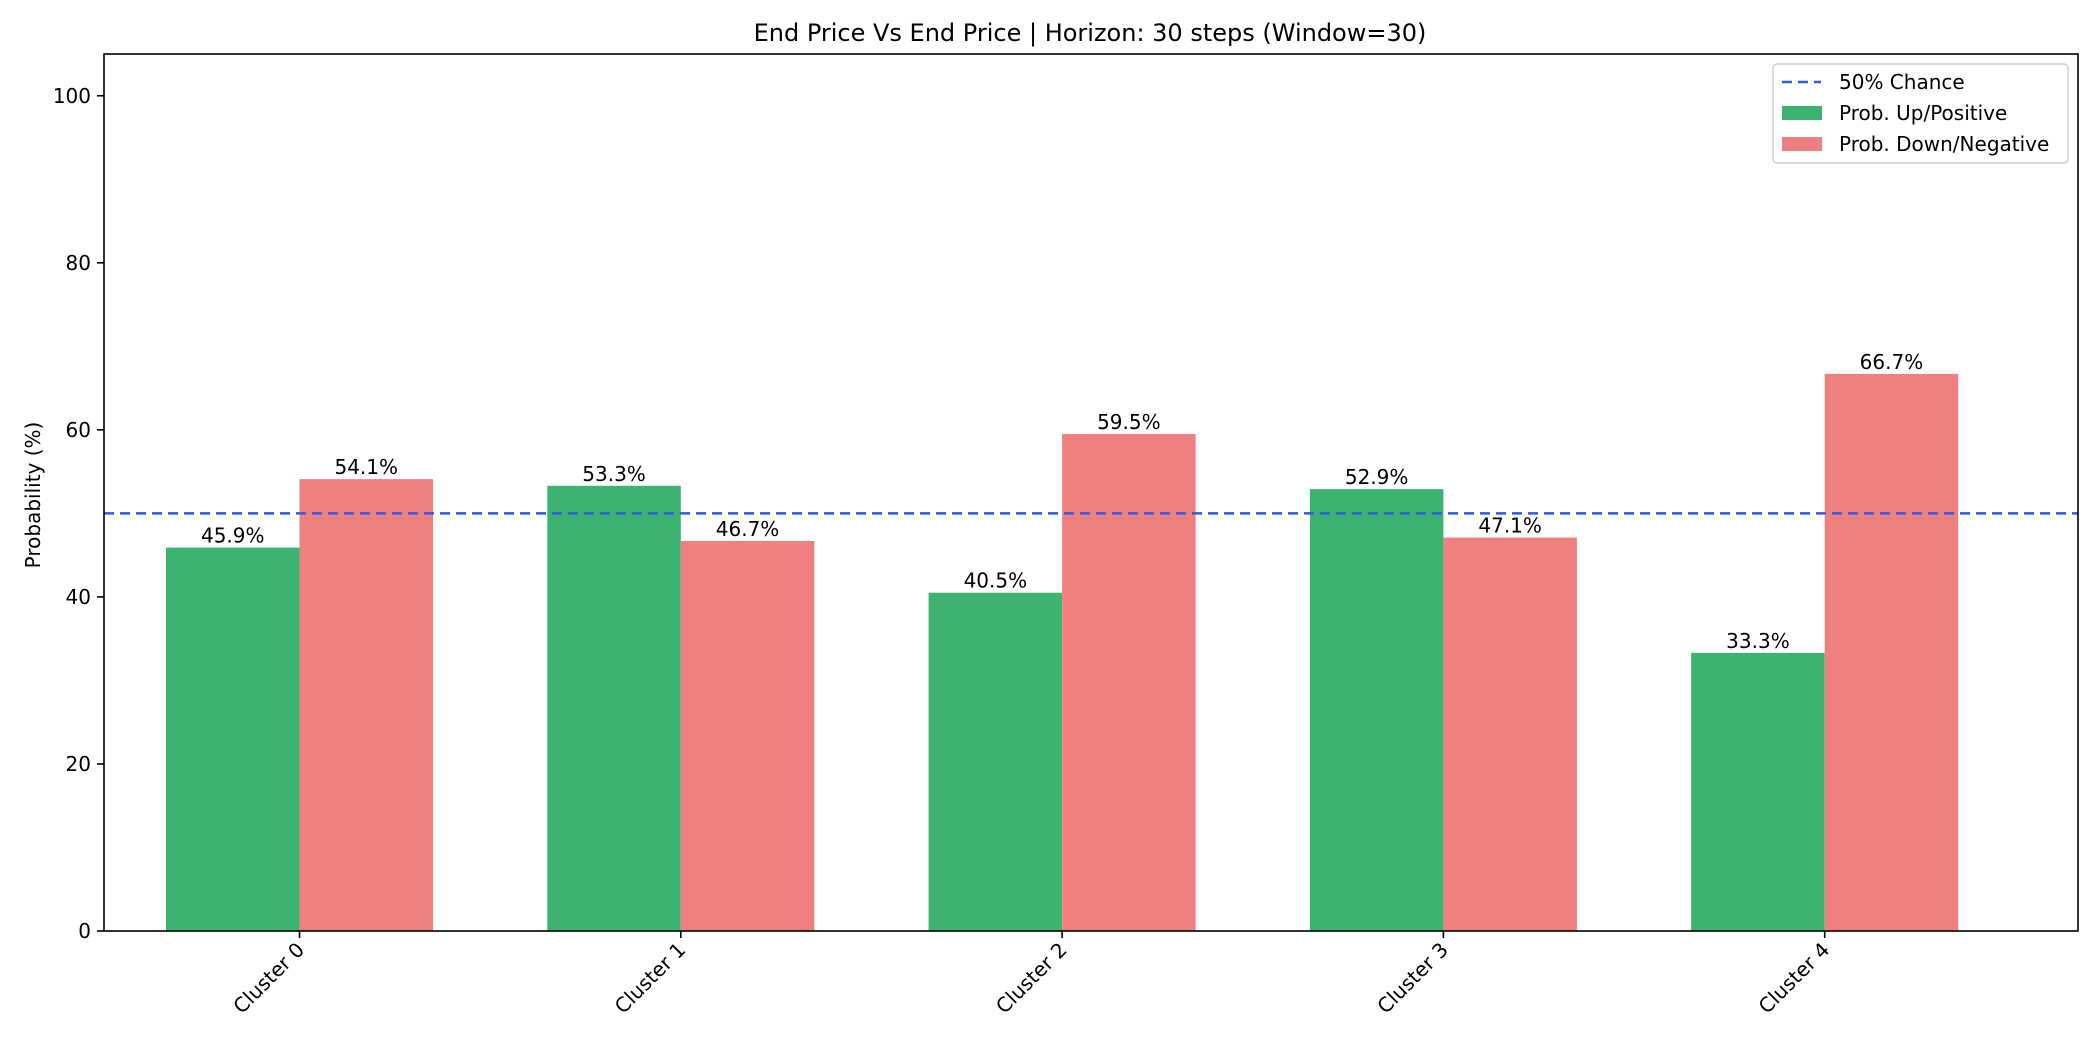 The image size is (2100, 1055). I want to click on y-tick-label: 20, so click(78, 764).